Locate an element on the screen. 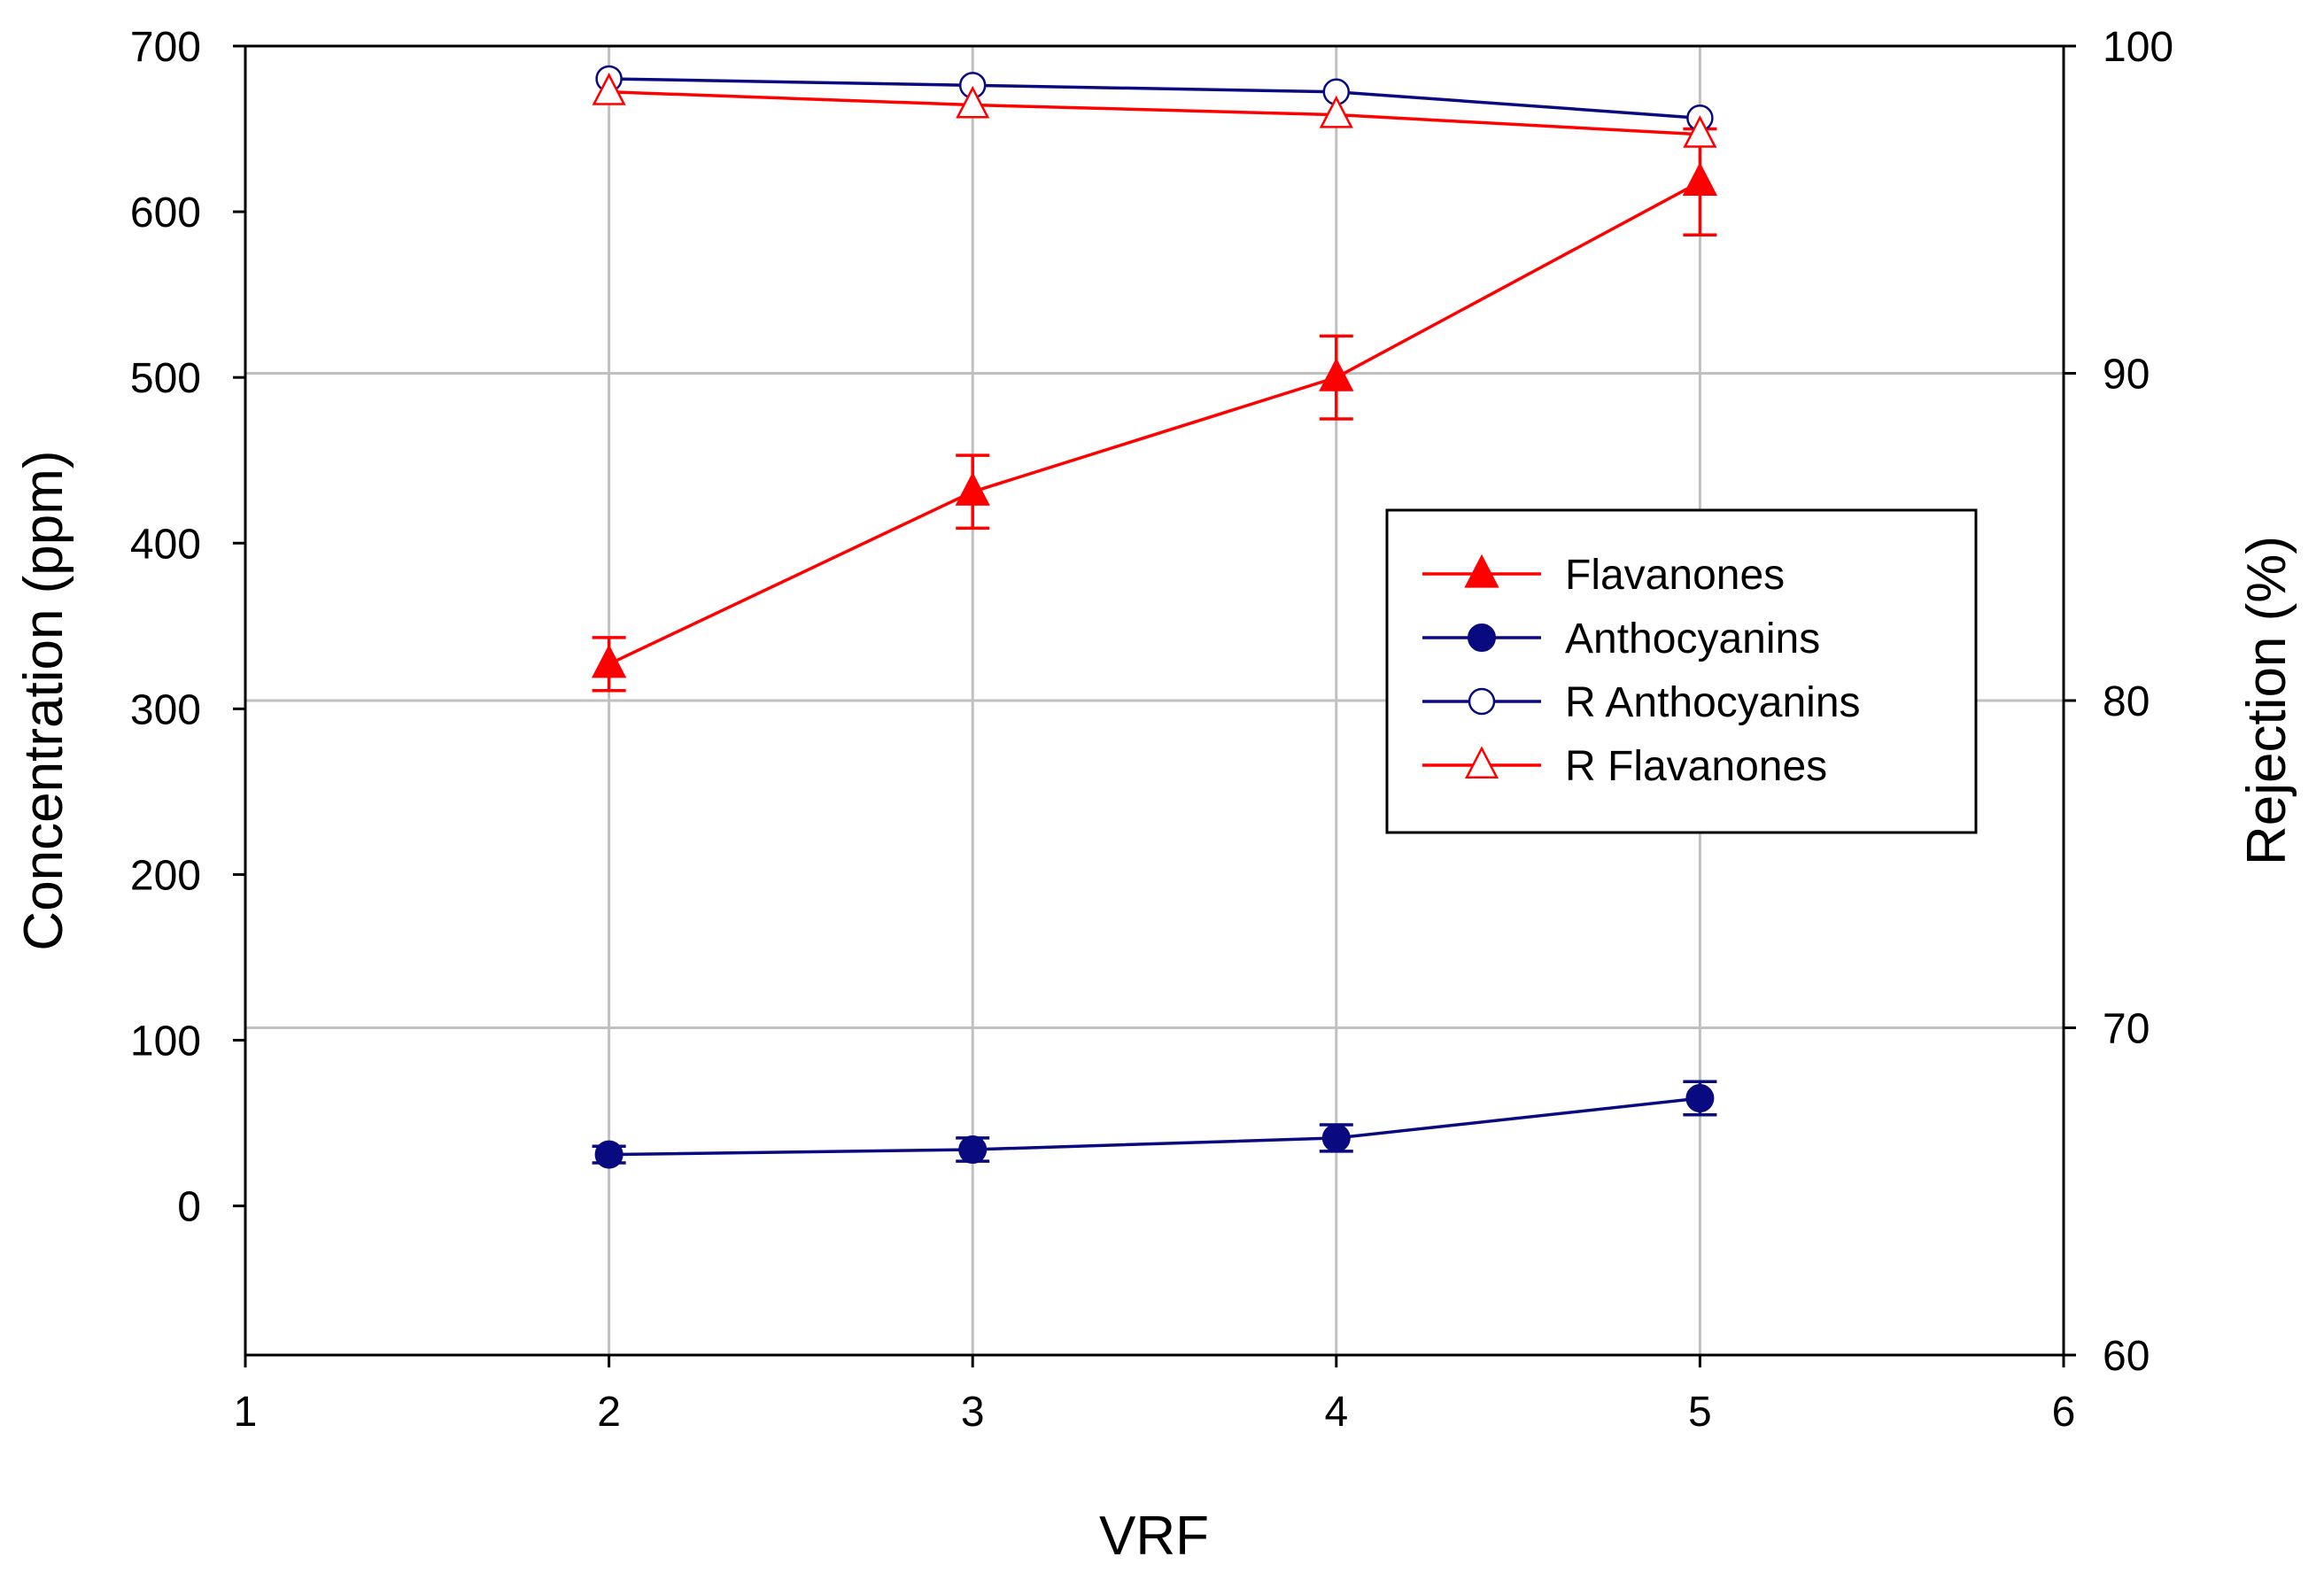 The image size is (2324, 1580). y-tick-label: 0 is located at coordinates (189, 1207).